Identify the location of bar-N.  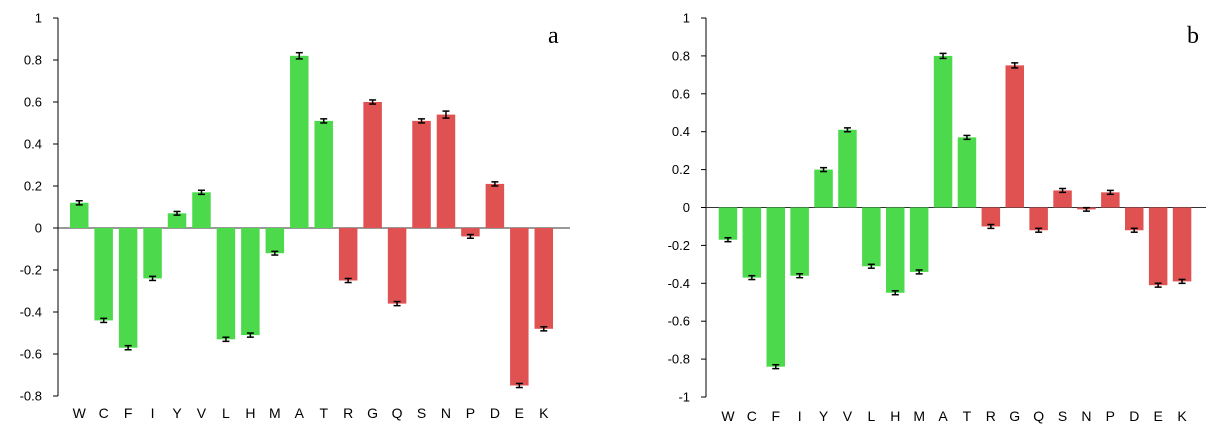
(446, 171).